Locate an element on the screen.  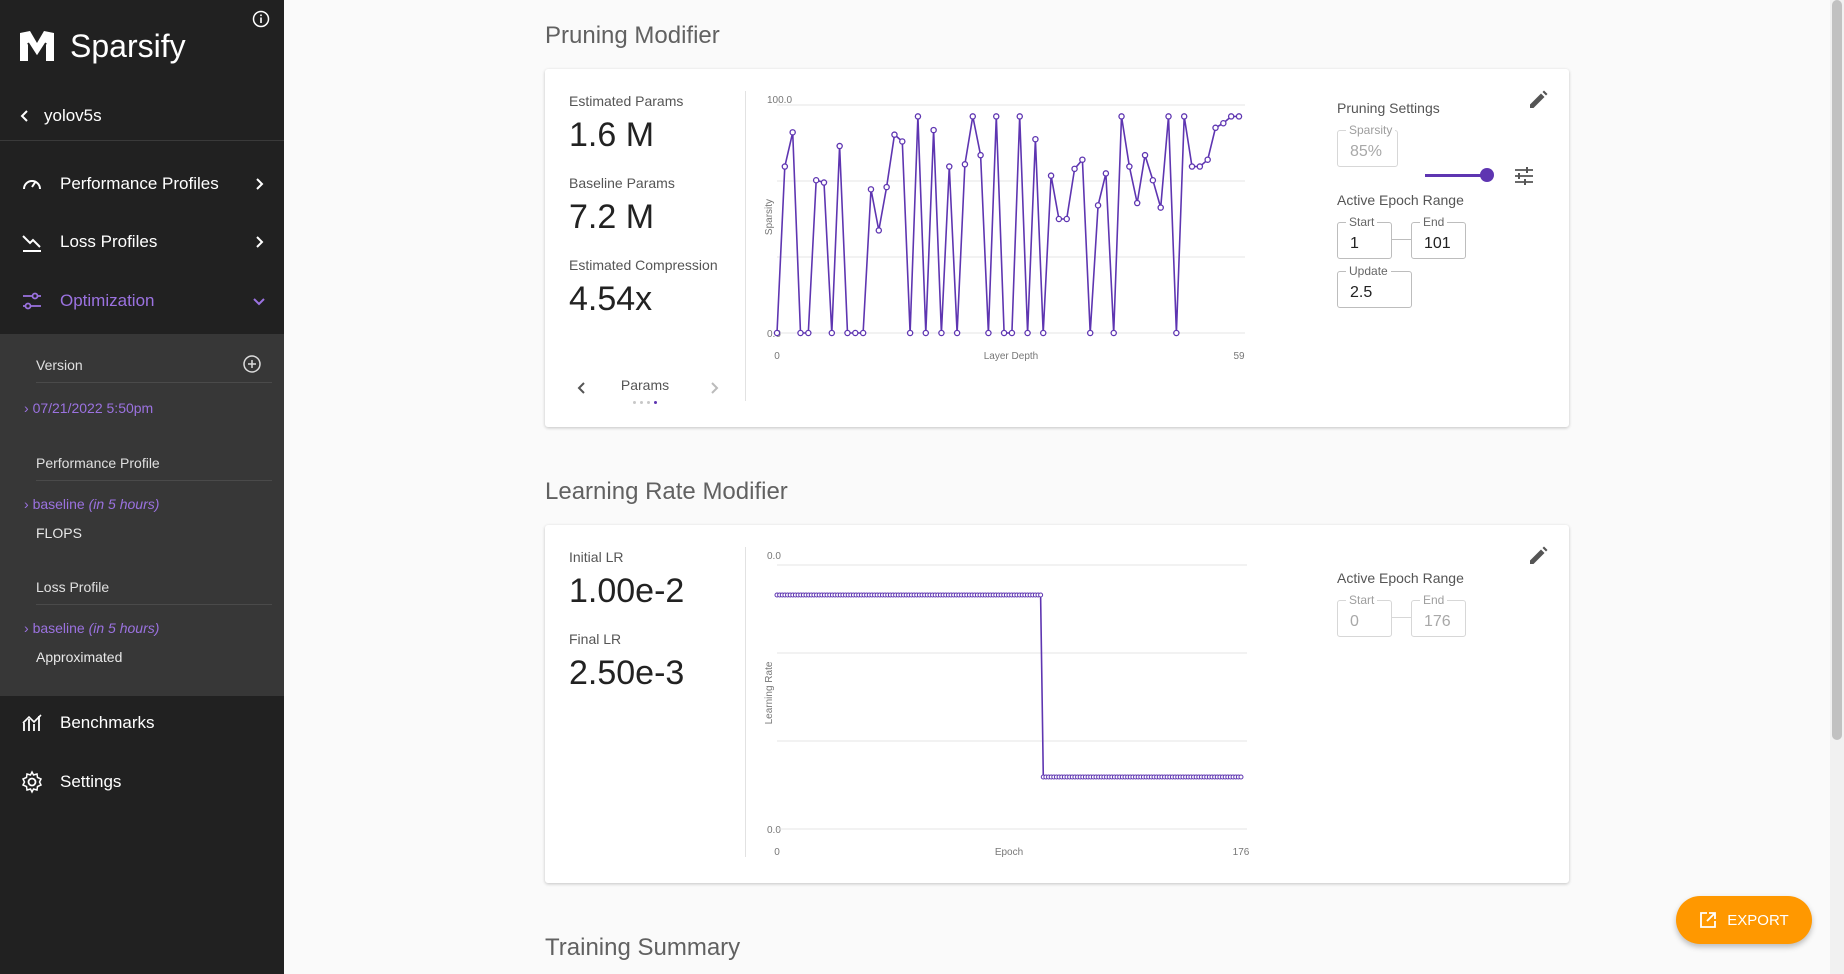
lr-end-field: End 176 is located at coordinates (1438, 615).